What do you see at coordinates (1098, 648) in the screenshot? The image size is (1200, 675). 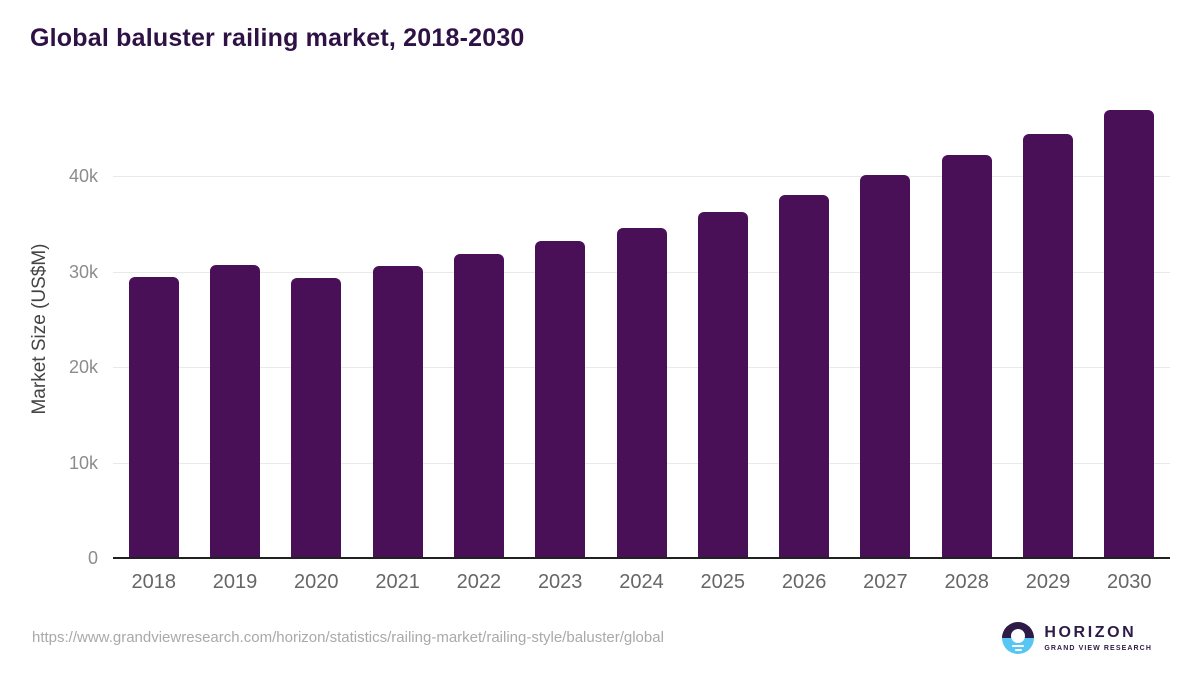 I see `logo-tagline: GRAND VIEW RESEARCH` at bounding box center [1098, 648].